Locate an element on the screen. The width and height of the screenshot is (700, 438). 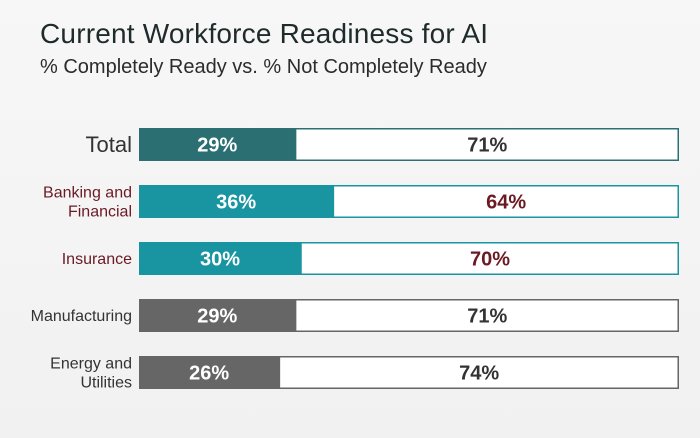
not-ready-value-label: 74% is located at coordinates (479, 374).